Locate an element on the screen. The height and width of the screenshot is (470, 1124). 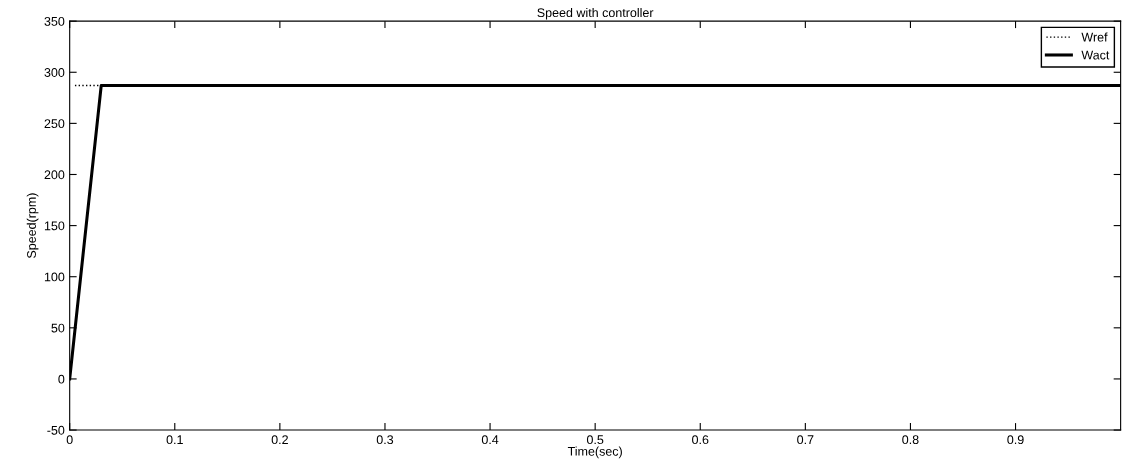
chart-title: Speed with controller is located at coordinates (595, 13).